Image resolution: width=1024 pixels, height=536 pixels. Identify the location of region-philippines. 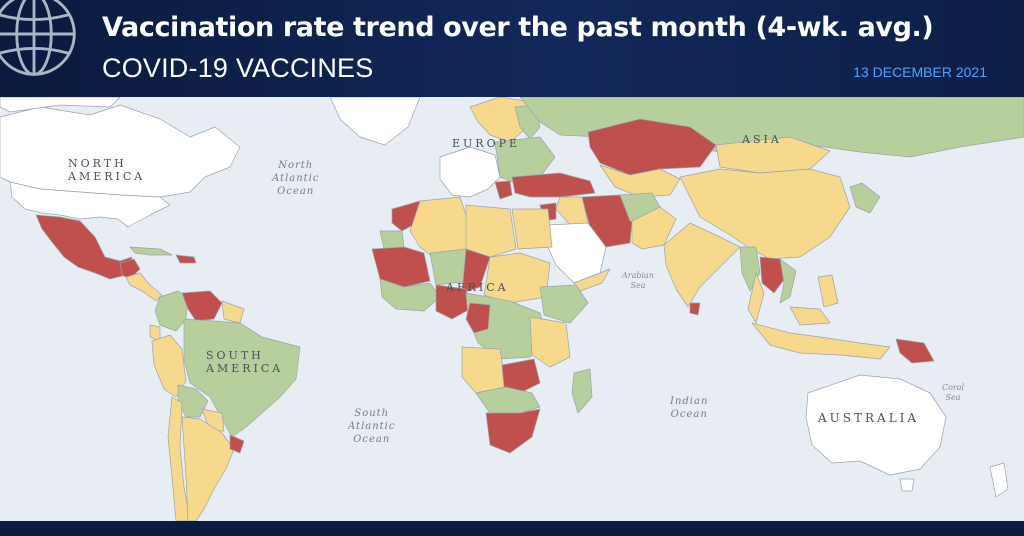
(828, 291).